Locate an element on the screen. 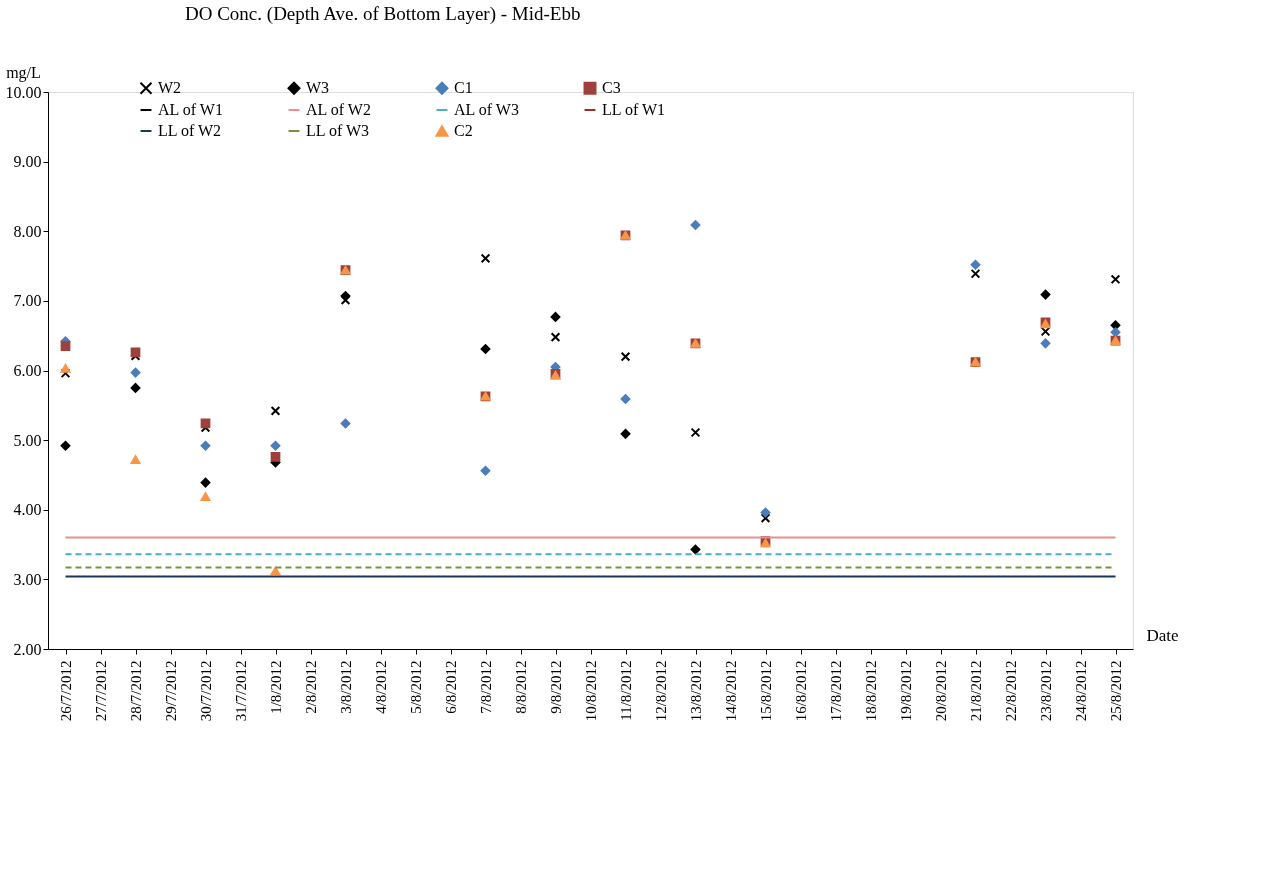 The width and height of the screenshot is (1282, 884). x-tick-label: 25/8/2012 is located at coordinates (1116, 691).